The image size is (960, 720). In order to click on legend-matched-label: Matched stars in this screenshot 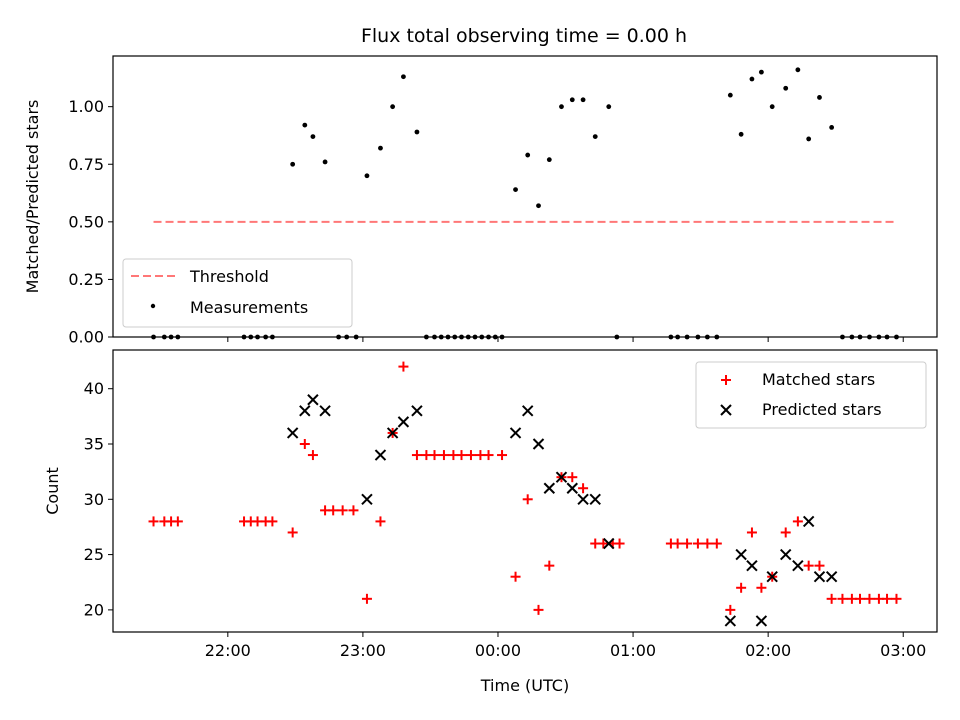, I will do `click(818, 379)`.